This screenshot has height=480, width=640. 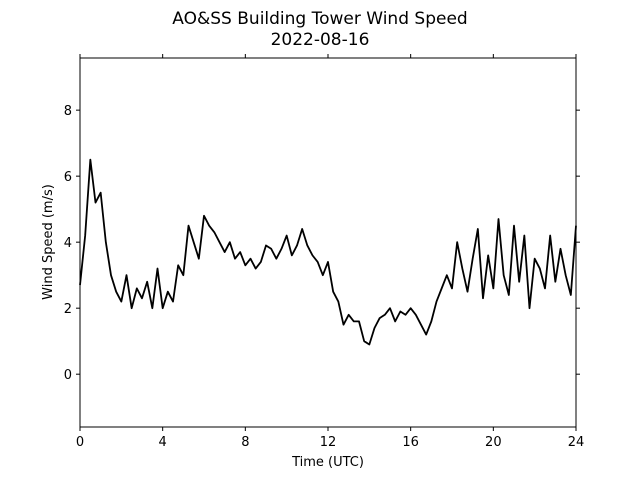 I want to click on x-tick-label: 24, so click(x=576, y=442).